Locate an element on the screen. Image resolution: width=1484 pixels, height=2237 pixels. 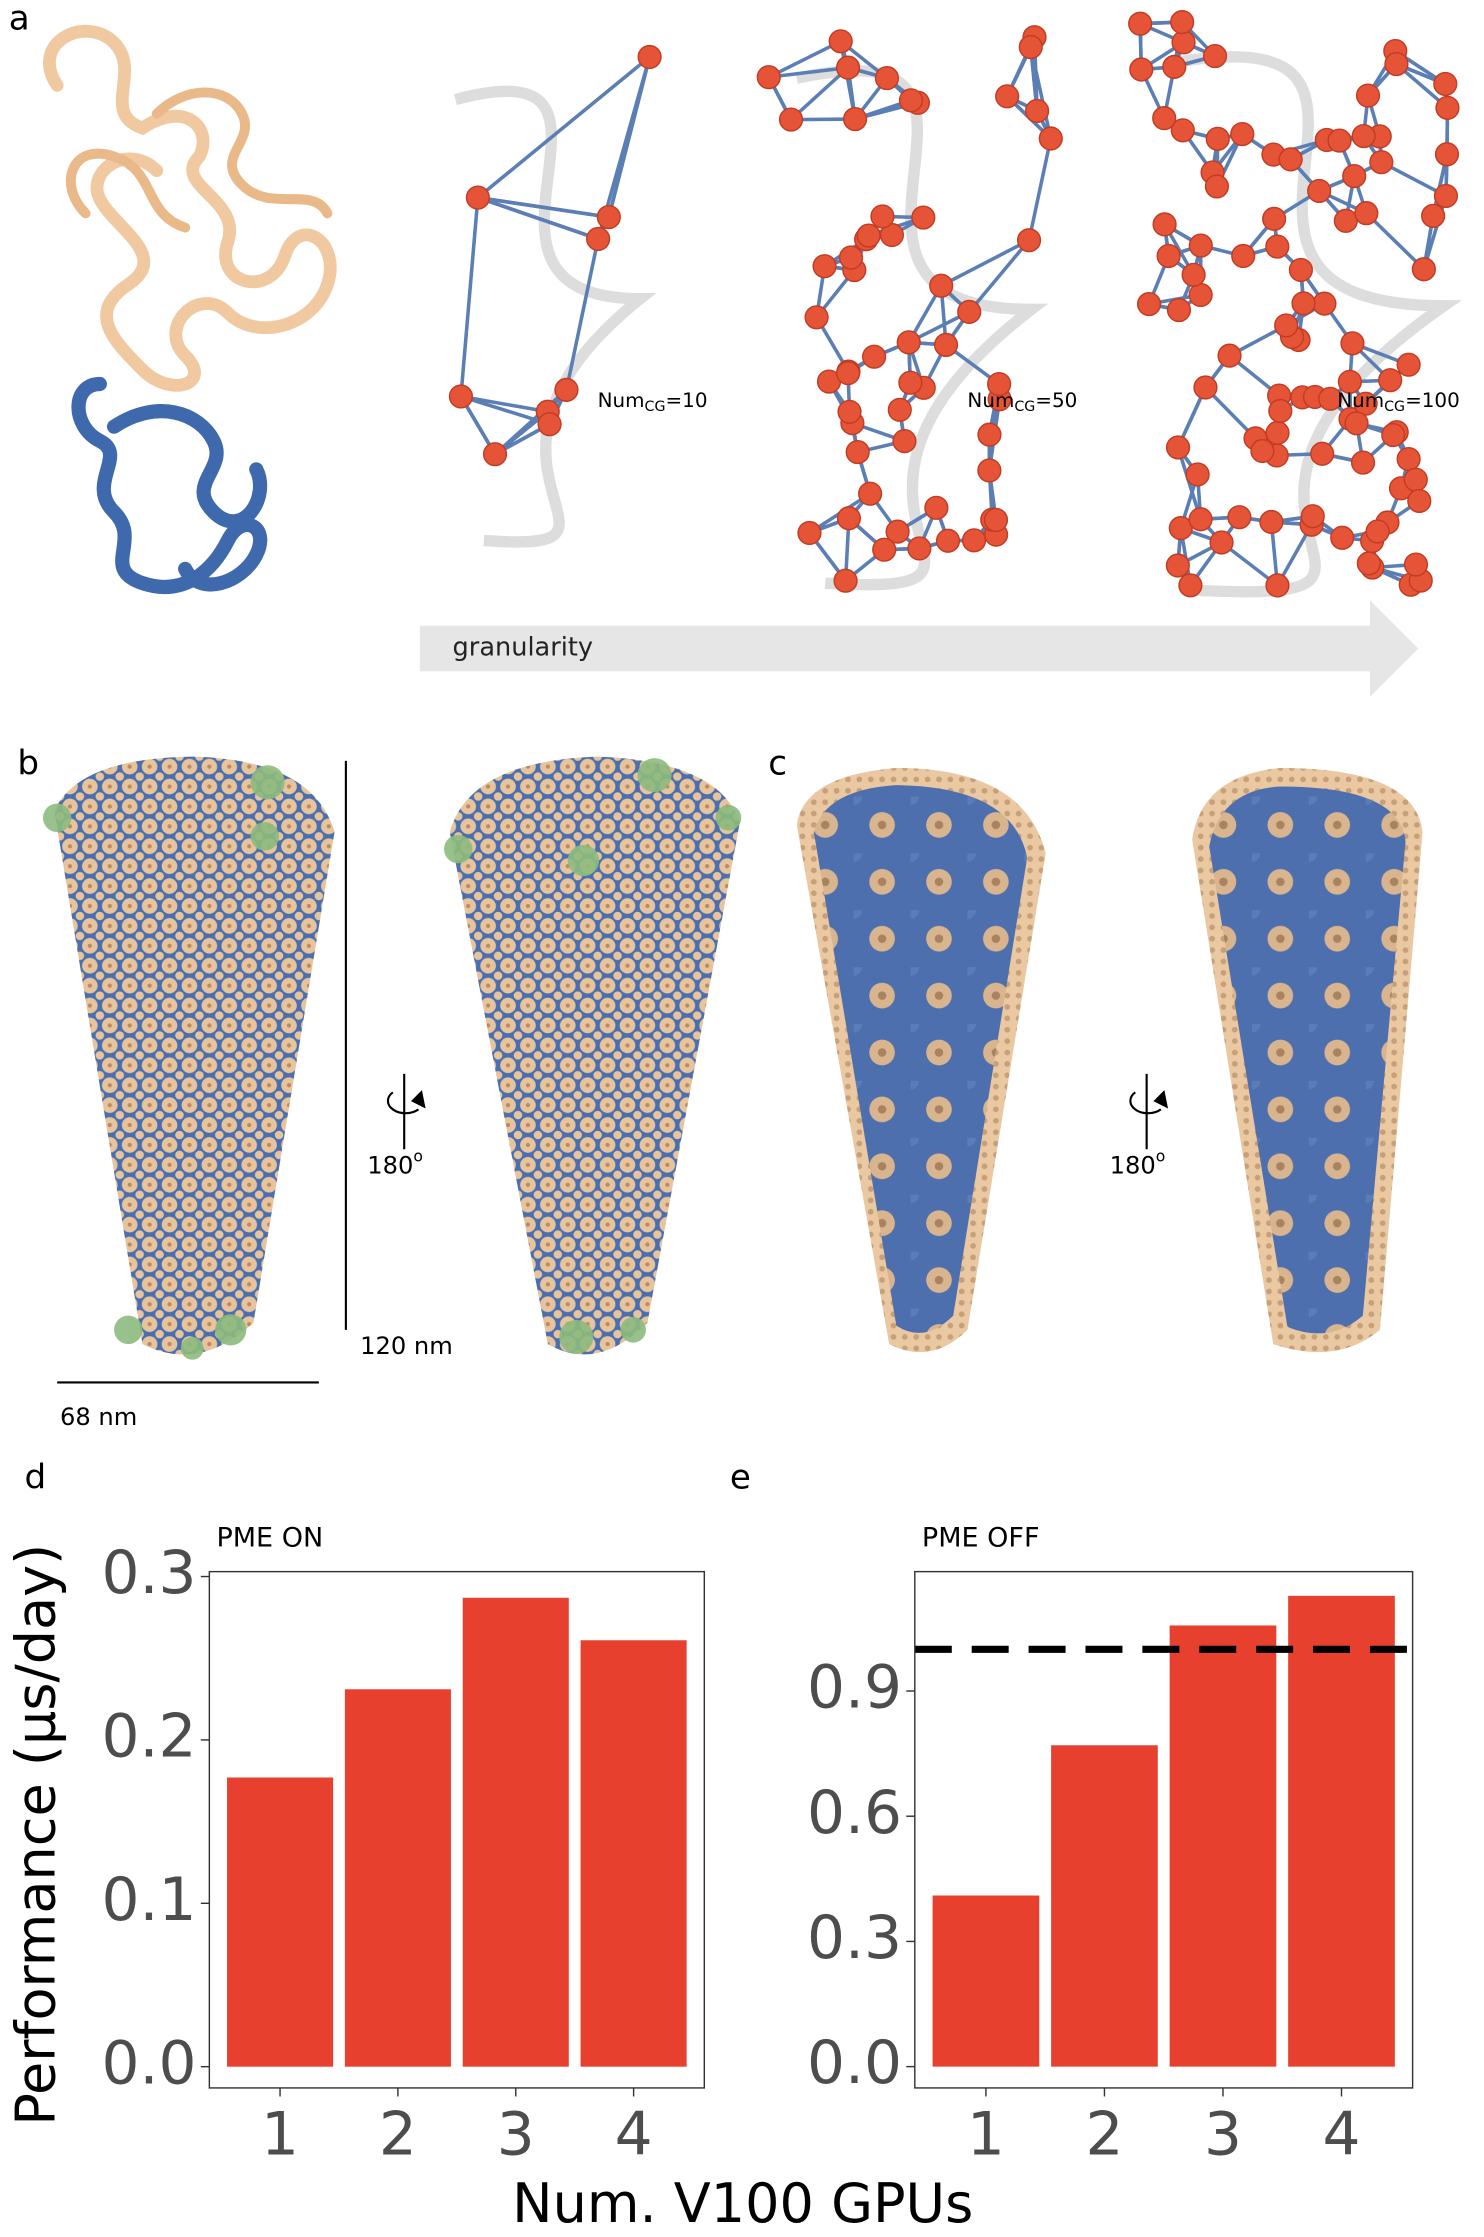
y-tick-label: 0.9 is located at coordinates (854, 1688).